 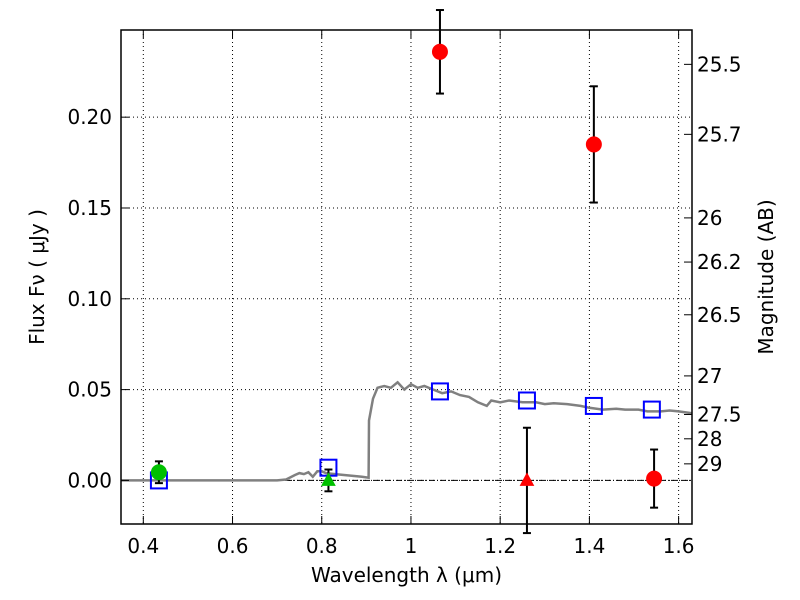 I want to click on right-axis-label: Magnitude (AB), so click(x=766, y=276).